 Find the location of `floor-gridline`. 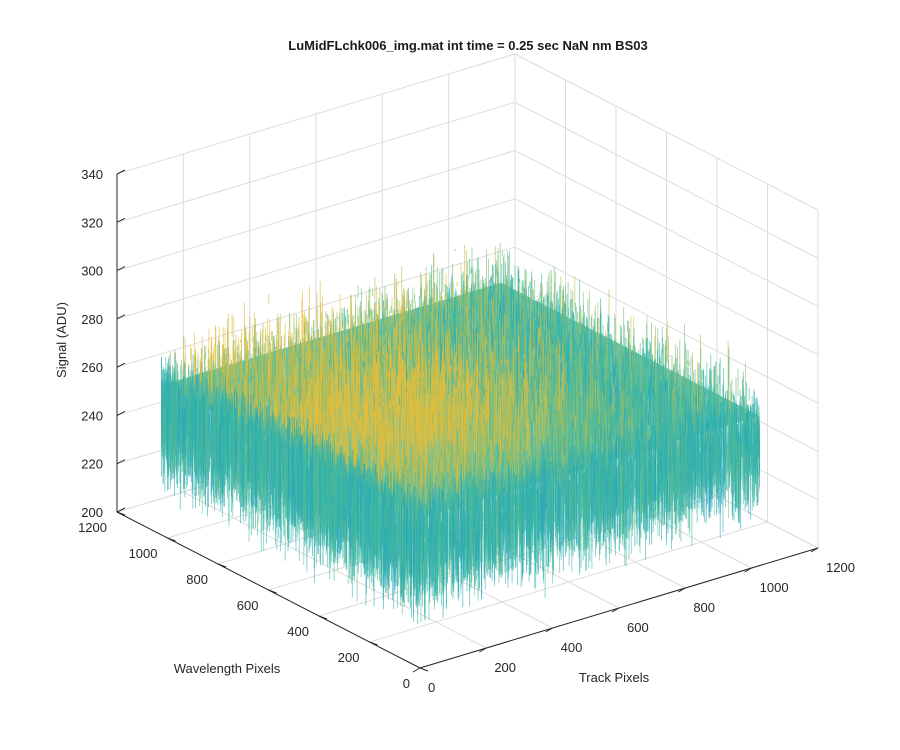

floor-gridline is located at coordinates (335, 570).